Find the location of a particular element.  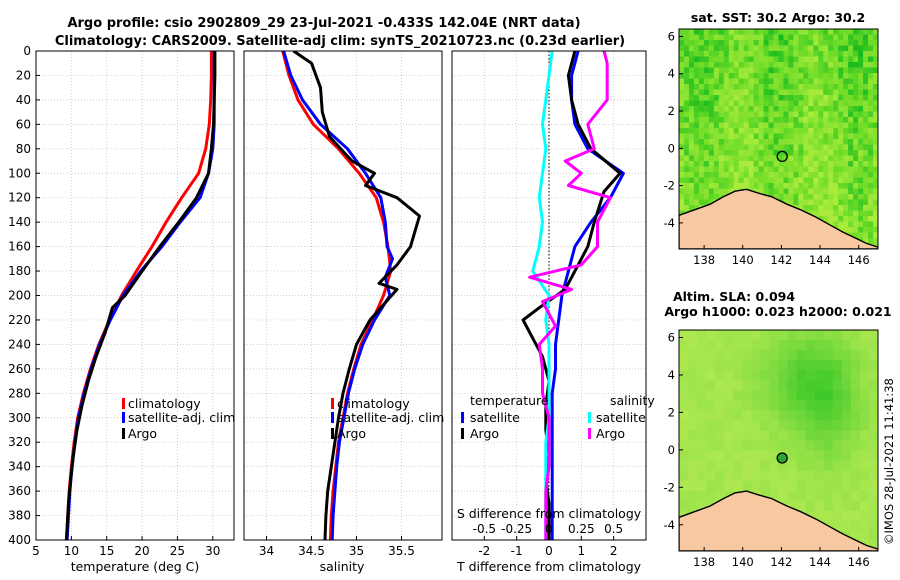

map-y-tick-label: 2 is located at coordinates (671, 412).